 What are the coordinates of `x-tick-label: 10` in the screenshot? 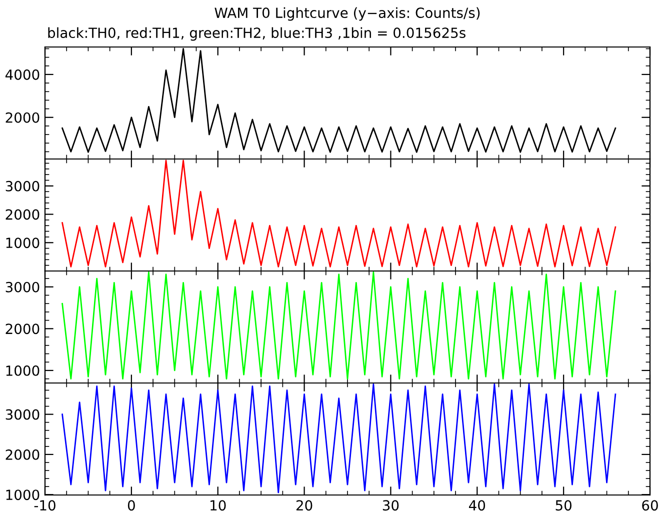 It's located at (218, 505).